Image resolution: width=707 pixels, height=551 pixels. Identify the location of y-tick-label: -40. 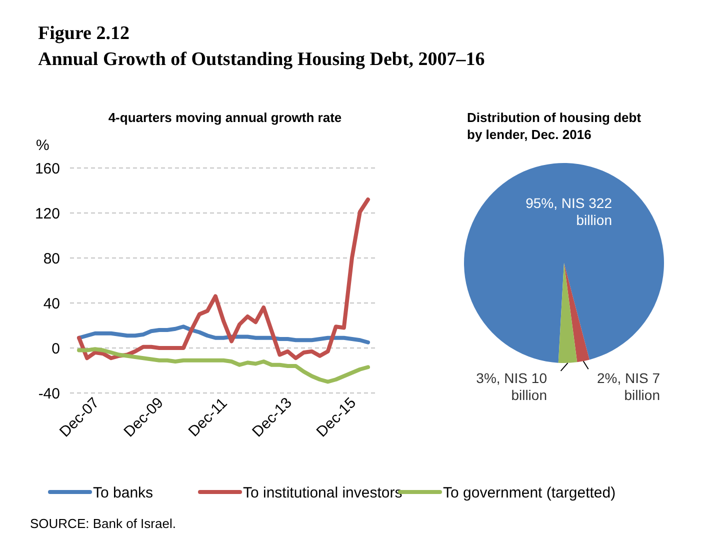
(49, 393).